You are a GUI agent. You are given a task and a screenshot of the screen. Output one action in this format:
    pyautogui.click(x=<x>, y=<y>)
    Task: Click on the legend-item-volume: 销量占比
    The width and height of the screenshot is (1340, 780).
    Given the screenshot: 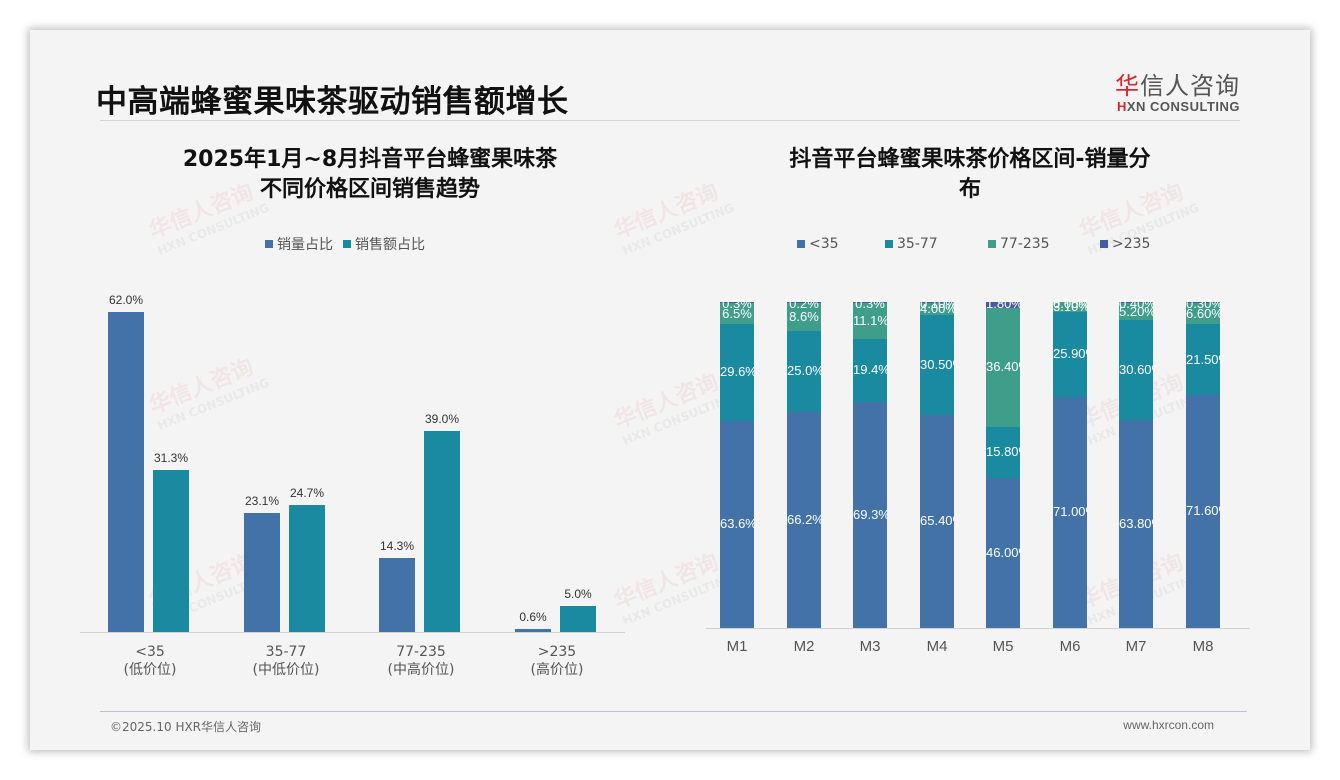 What is the action you would take?
    pyautogui.click(x=299, y=244)
    